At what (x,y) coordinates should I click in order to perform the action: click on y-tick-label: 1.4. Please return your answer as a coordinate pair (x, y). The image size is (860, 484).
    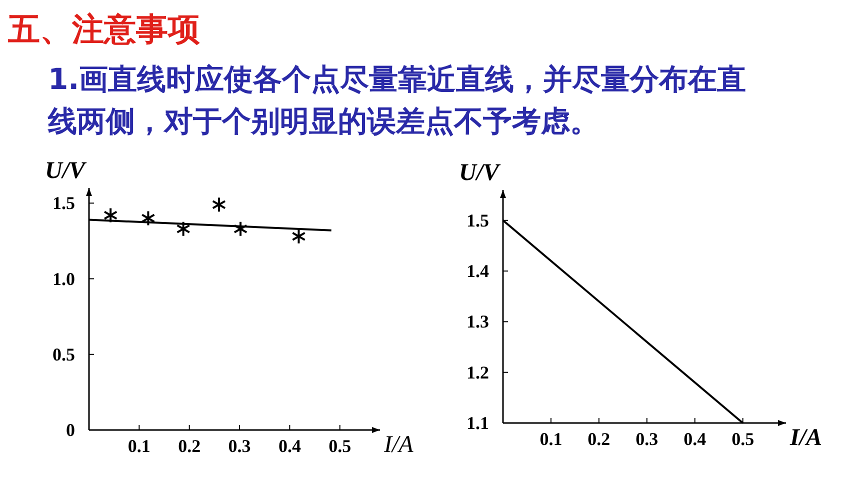
    Looking at the image, I should click on (477, 271).